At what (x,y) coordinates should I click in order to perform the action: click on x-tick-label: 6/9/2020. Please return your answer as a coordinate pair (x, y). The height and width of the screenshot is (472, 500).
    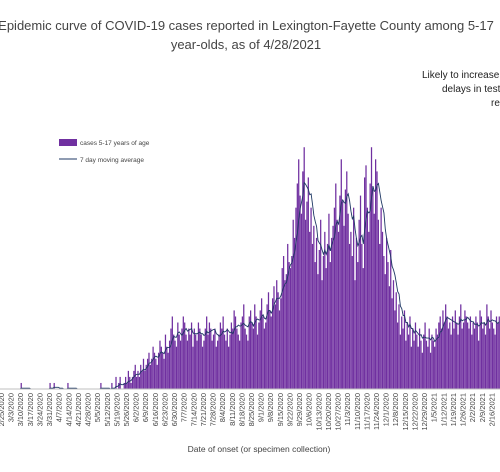
    Looking at the image, I should click on (145, 407).